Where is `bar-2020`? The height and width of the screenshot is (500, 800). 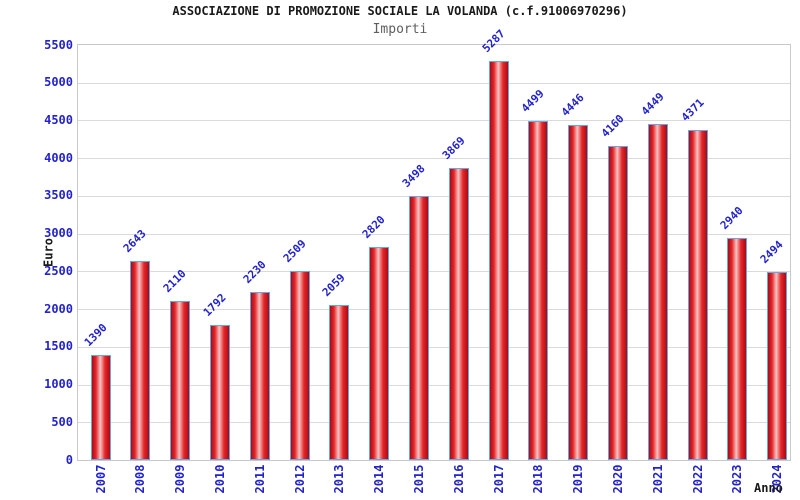
bar-2020 is located at coordinates (617, 303).